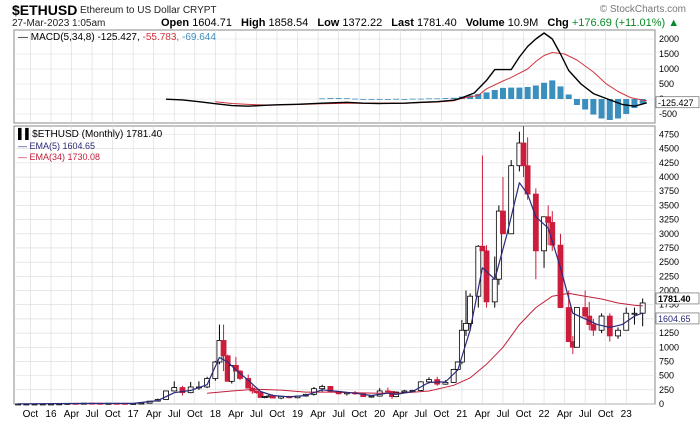 The width and height of the screenshot is (700, 421). I want to click on x-tick-label: 16, so click(51, 414).